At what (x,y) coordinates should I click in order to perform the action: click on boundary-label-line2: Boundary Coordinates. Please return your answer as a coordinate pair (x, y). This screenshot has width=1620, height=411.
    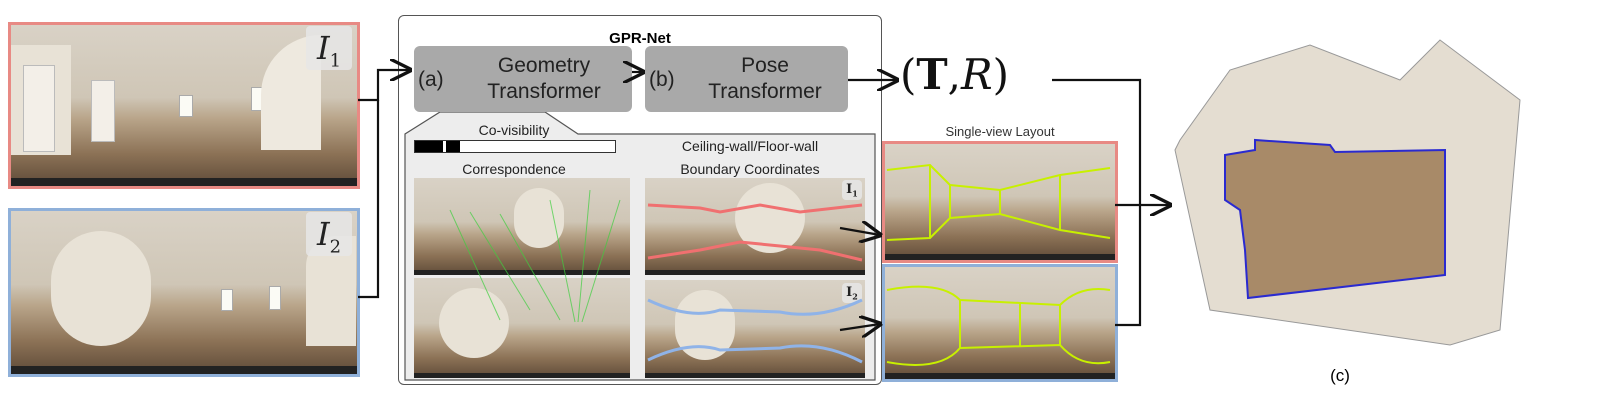
    Looking at the image, I should click on (750, 169).